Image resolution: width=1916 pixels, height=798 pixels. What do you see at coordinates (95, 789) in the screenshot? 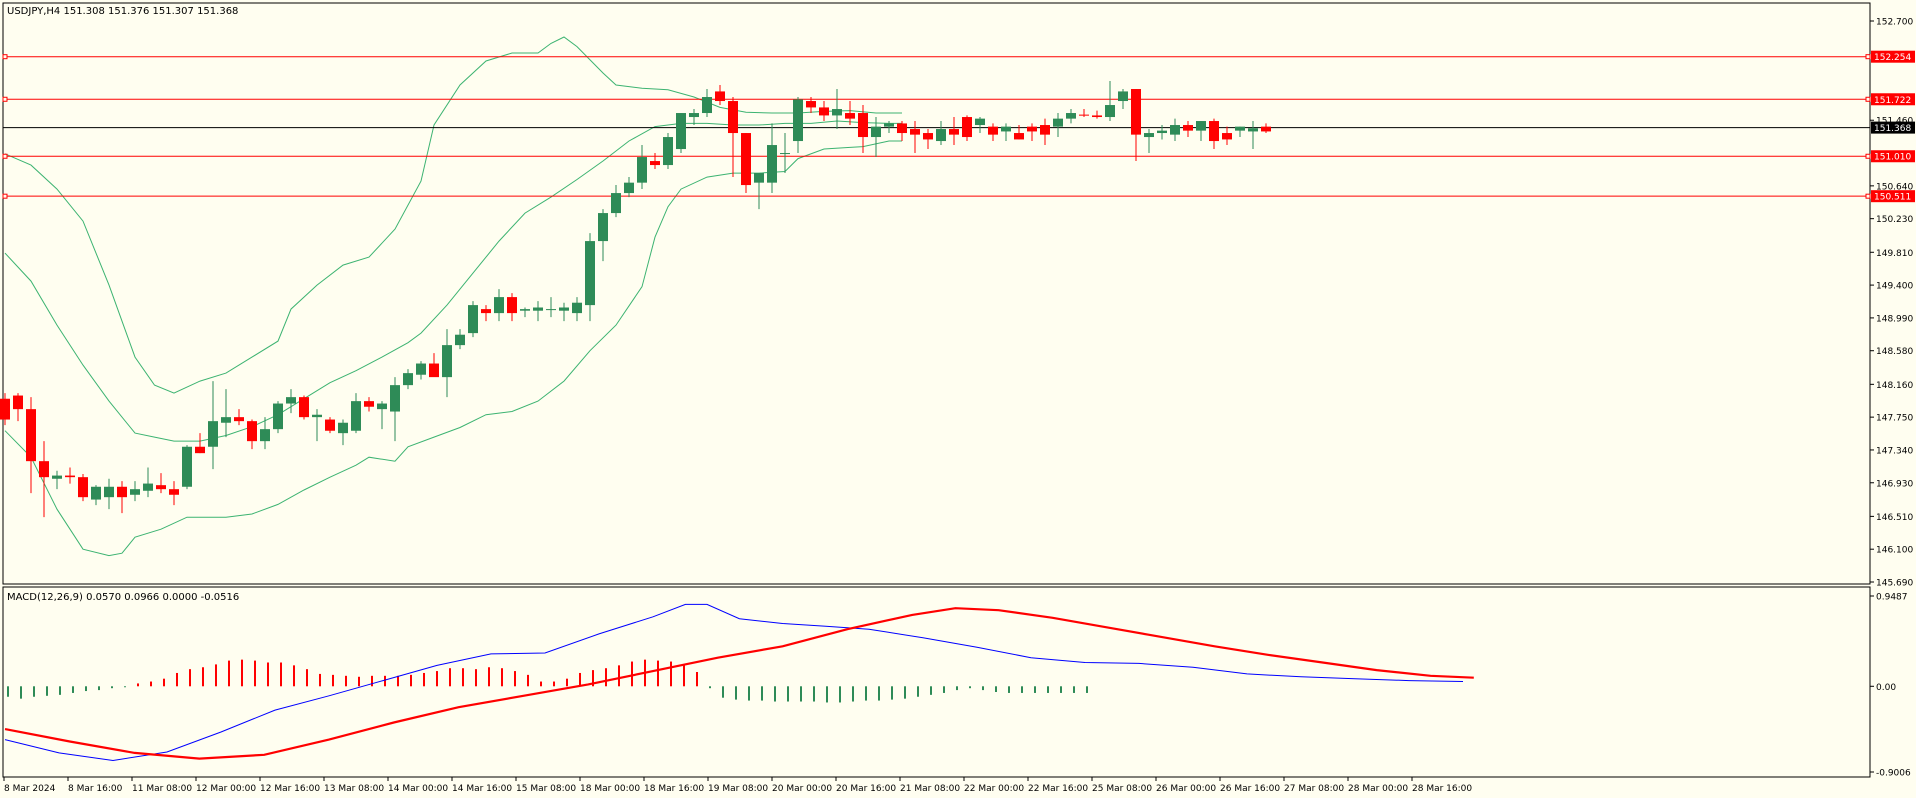
I see `time-tick-label-1: 8 Mar 16:00` at bounding box center [95, 789].